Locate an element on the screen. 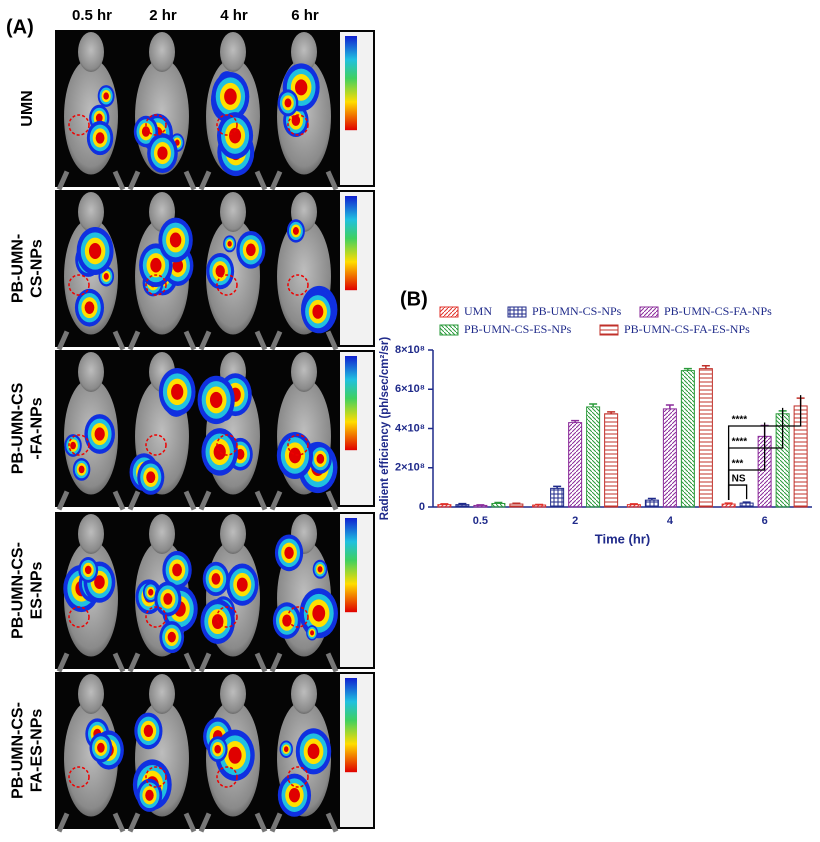 Image resolution: width=820 pixels, height=842 pixels. row-label: UMN is located at coordinates (27, 108).